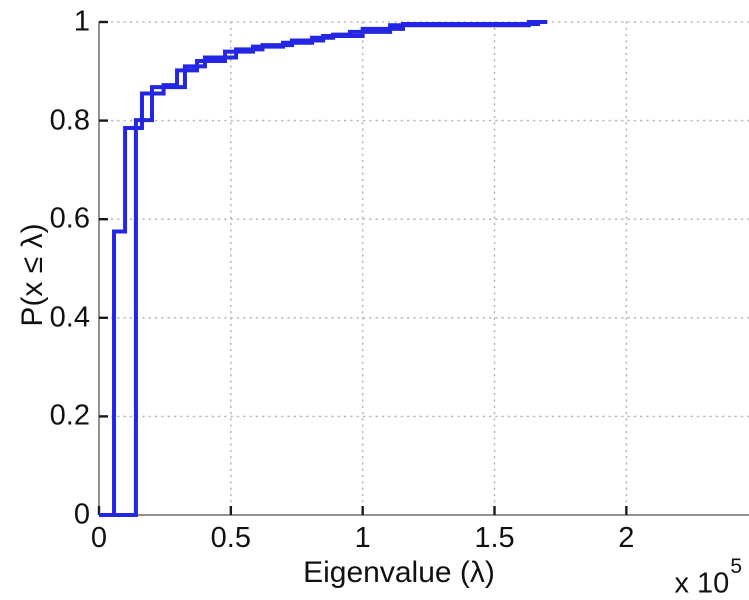 This screenshot has height=600, width=749. What do you see at coordinates (230, 538) in the screenshot?
I see `x-tick-label-0.5: 0.5` at bounding box center [230, 538].